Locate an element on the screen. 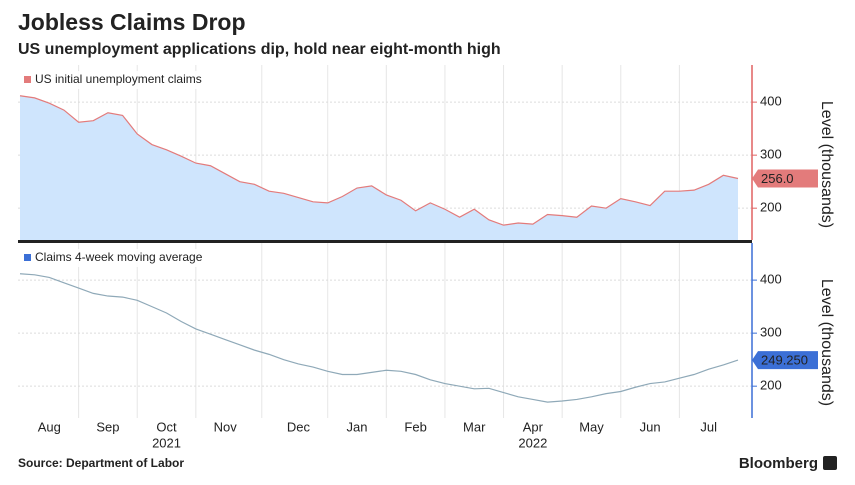  value-label: 249.250 is located at coordinates (784, 360).